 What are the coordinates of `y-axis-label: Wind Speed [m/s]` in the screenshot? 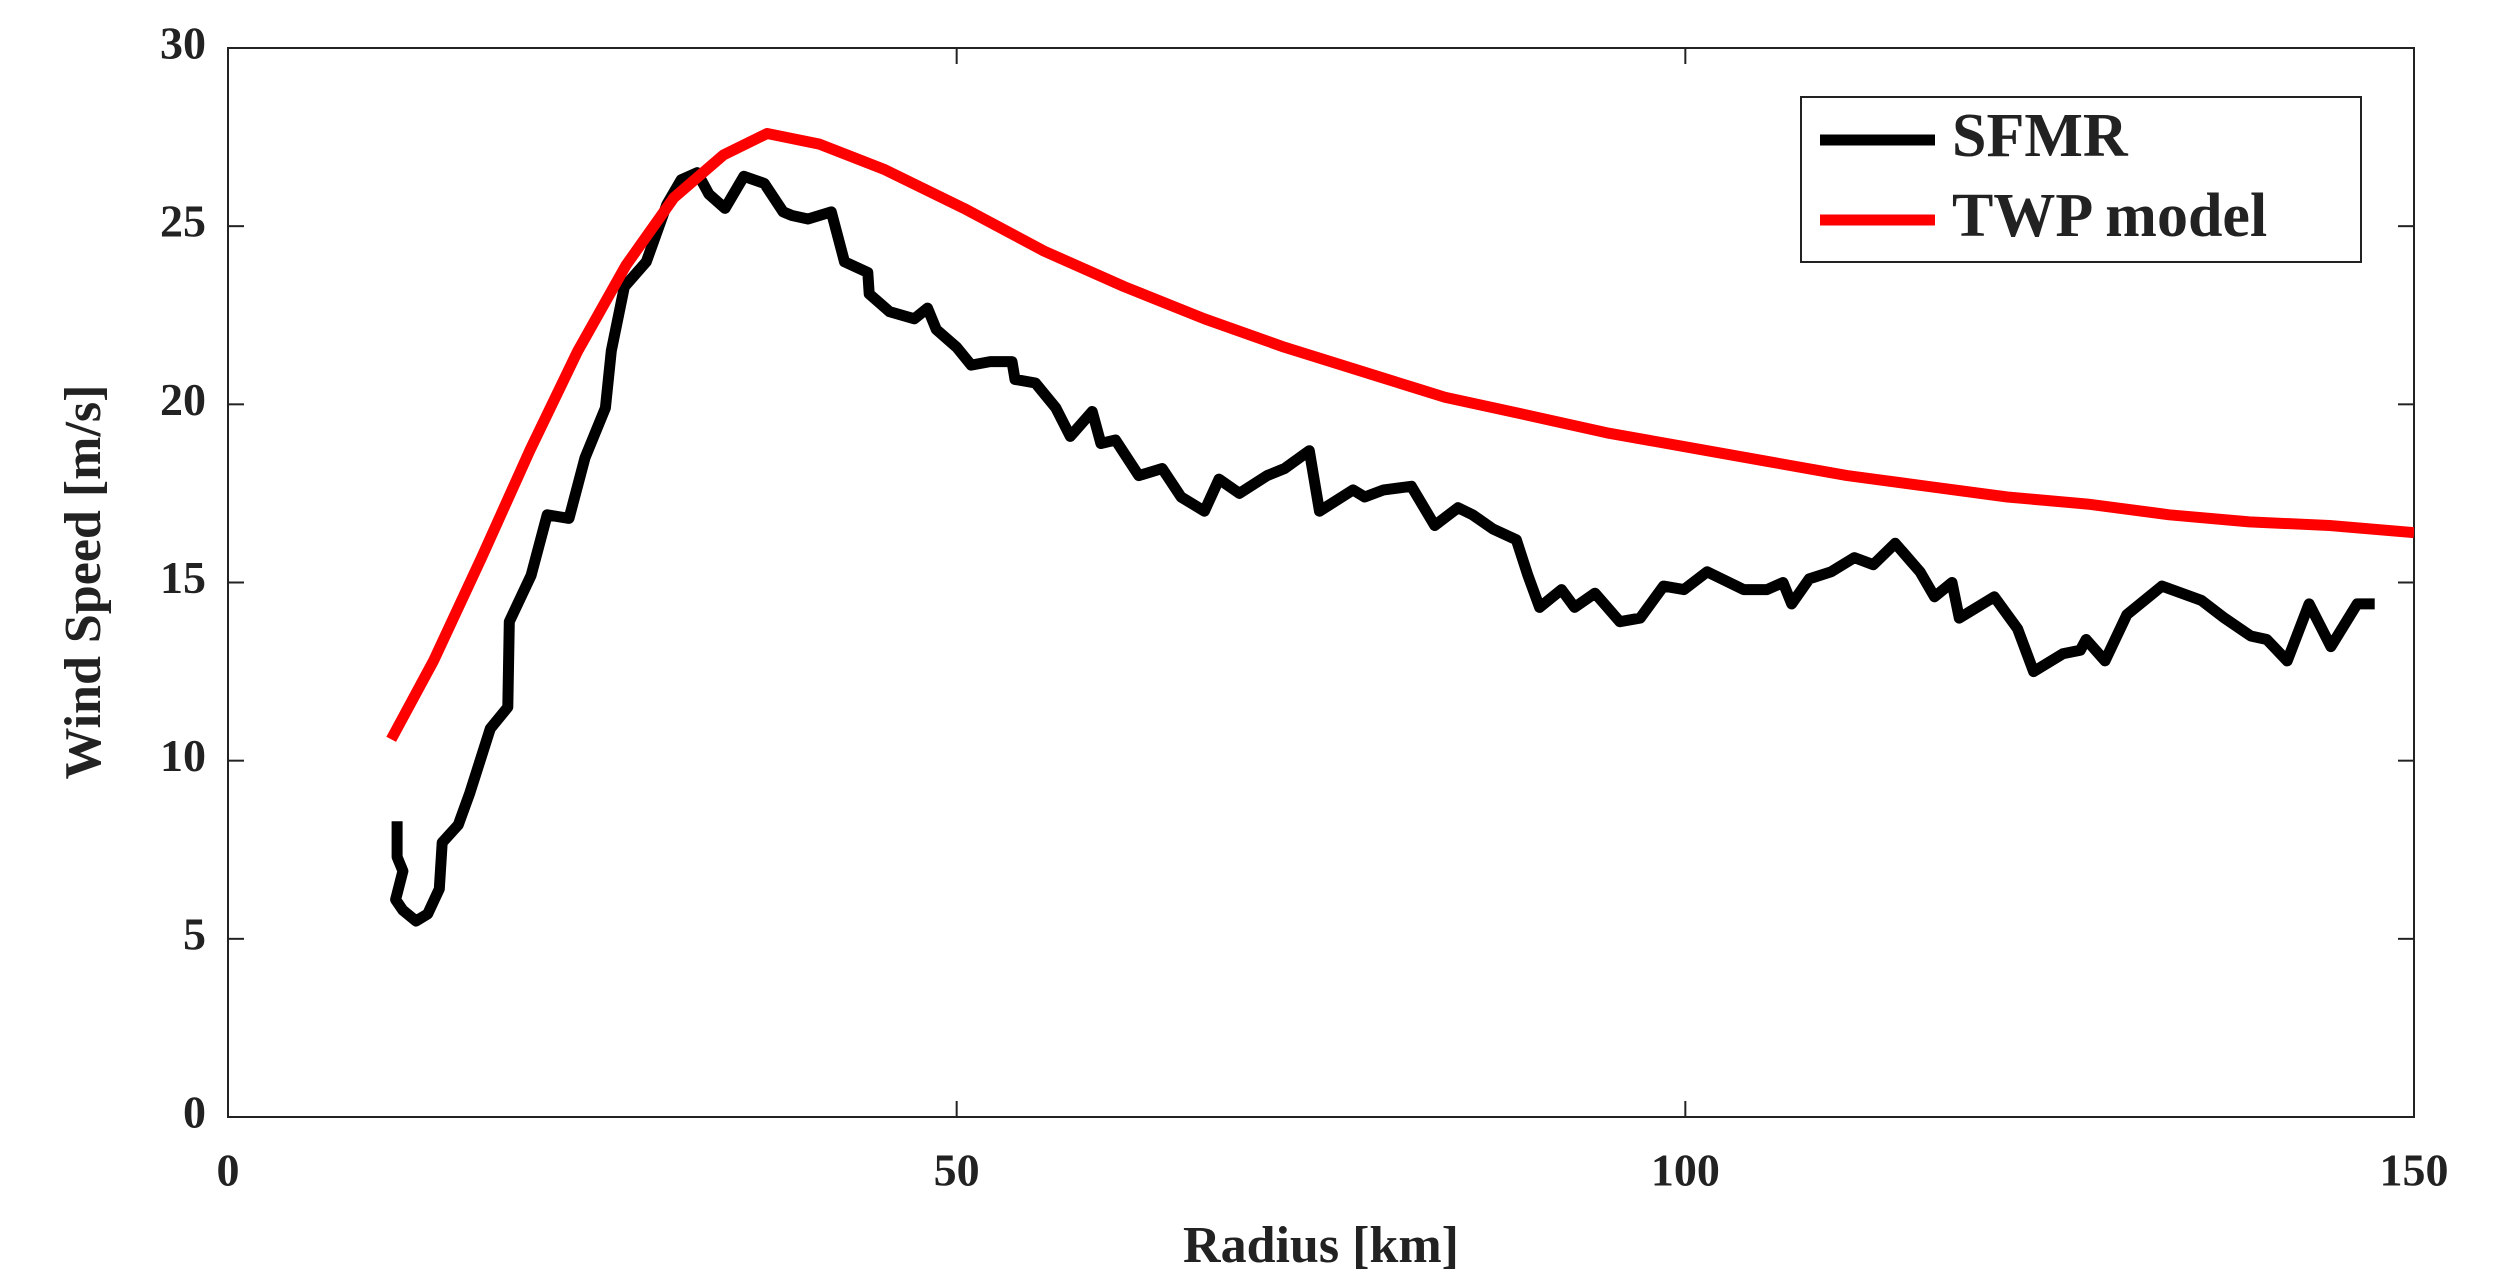 It's located at (83, 582).